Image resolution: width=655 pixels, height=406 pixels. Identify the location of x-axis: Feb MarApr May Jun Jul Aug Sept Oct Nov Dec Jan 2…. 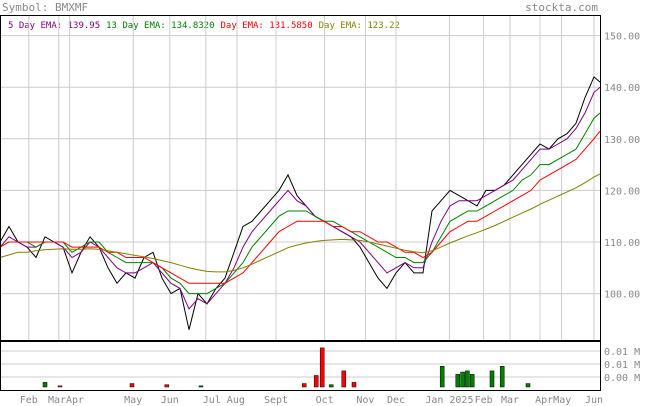
(311, 400).